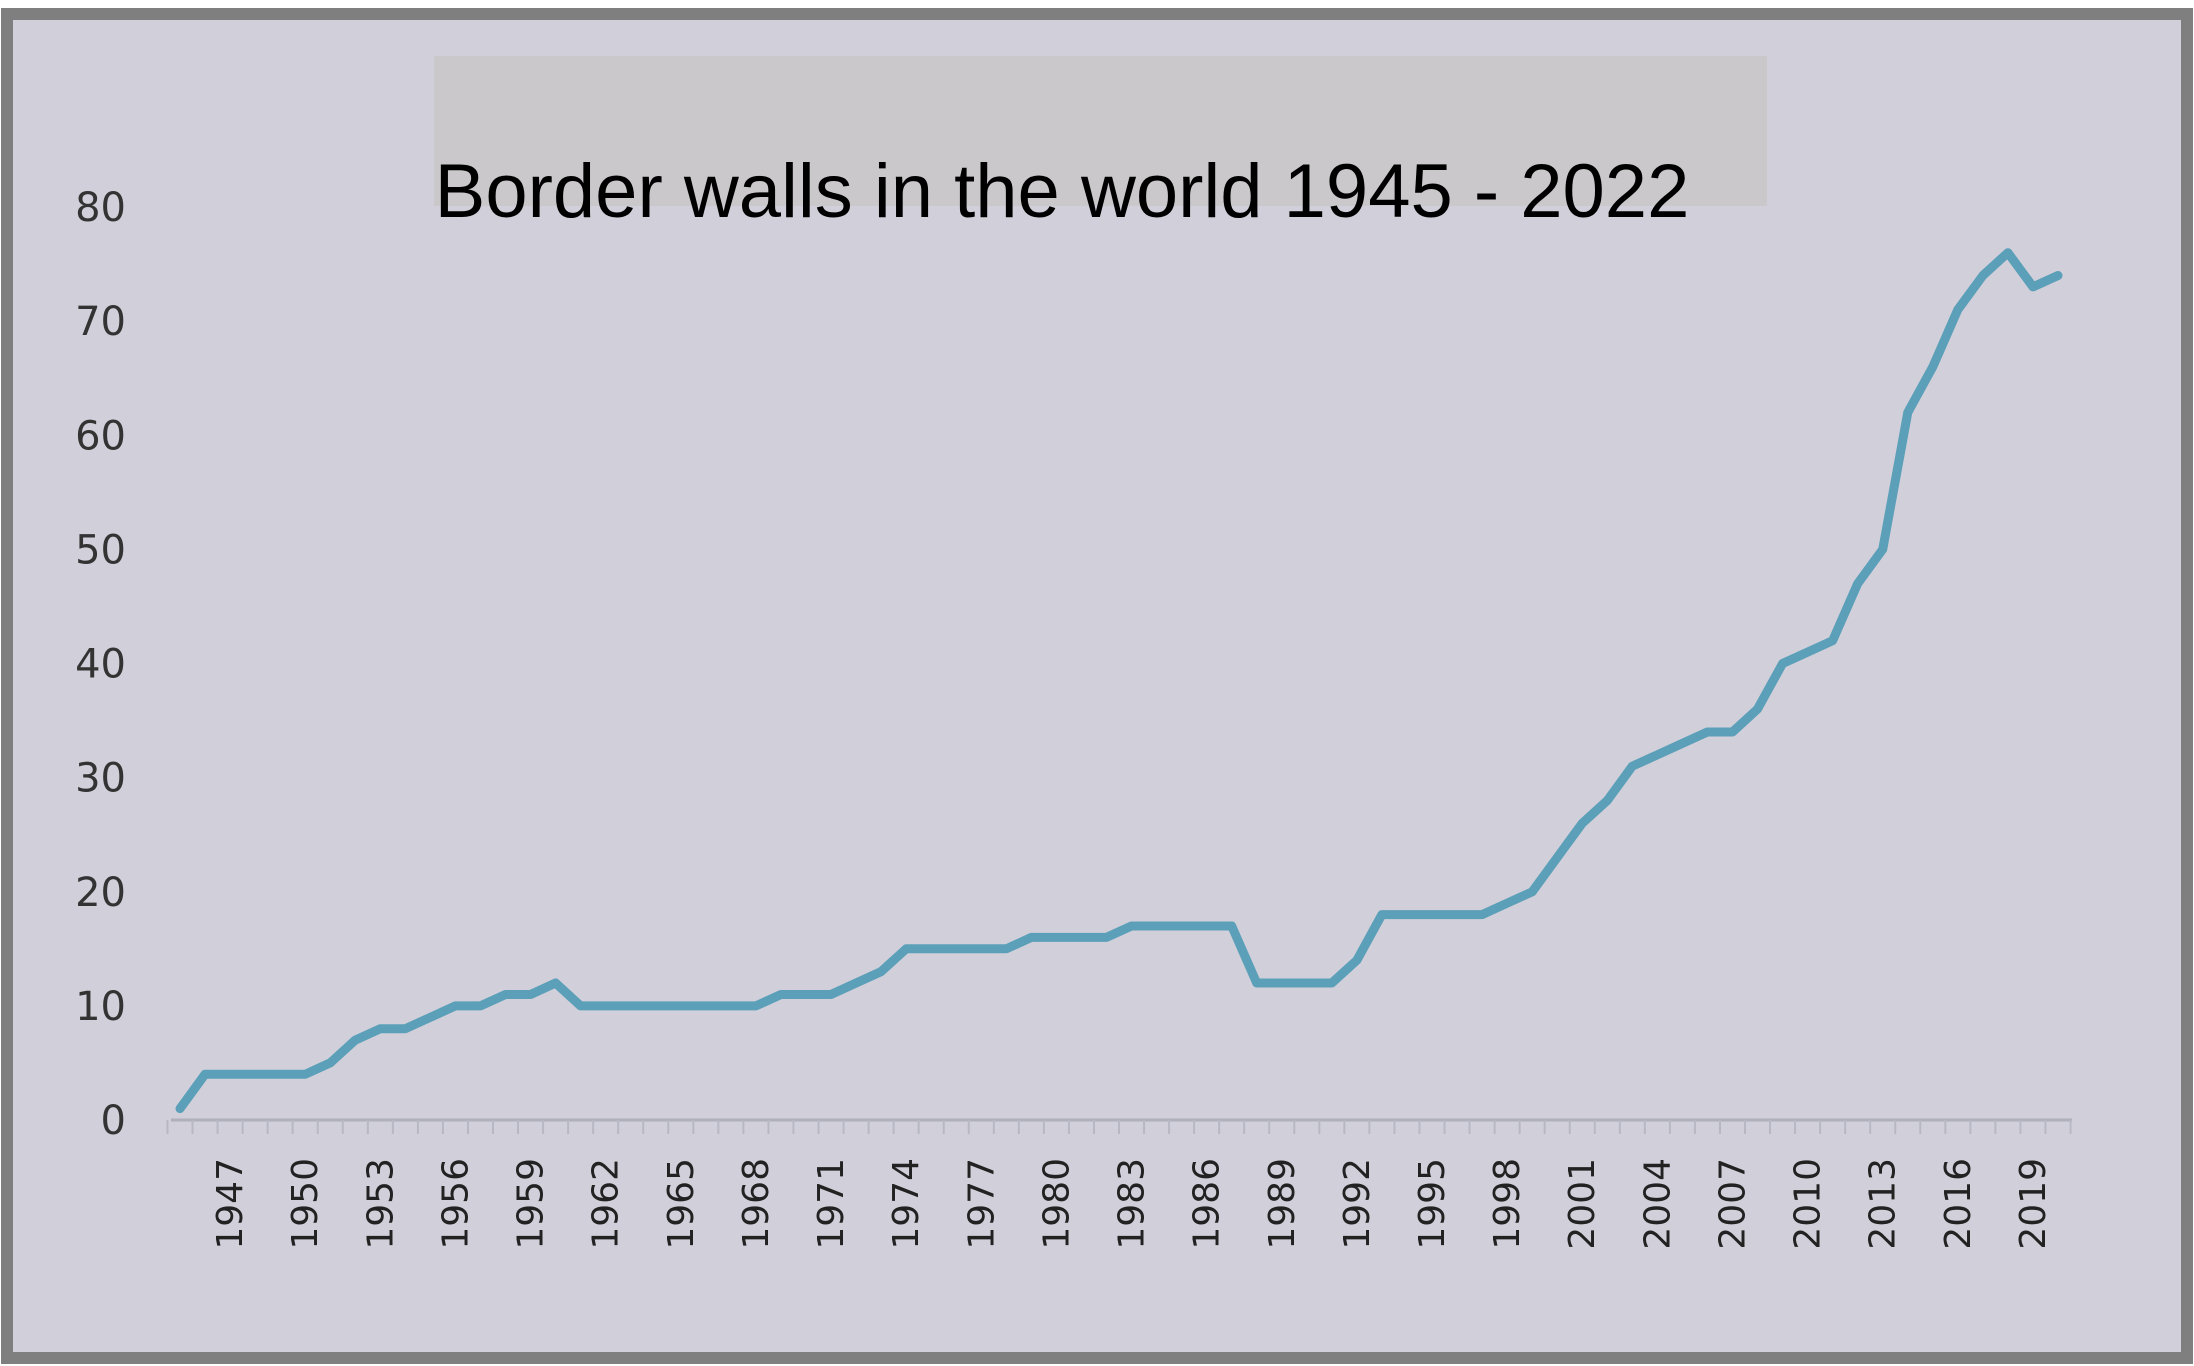  I want to click on x-tick-label: 1995, so click(1432, 1204).